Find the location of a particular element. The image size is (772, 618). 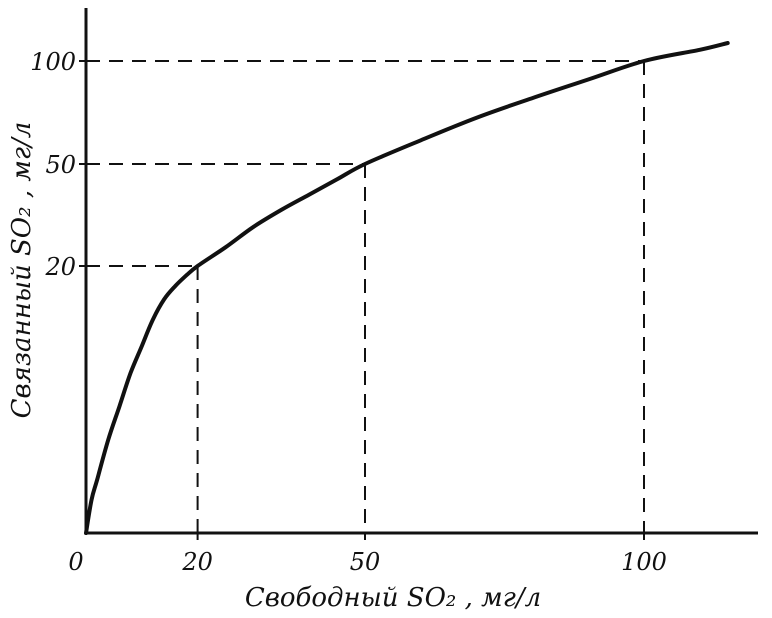

x-axis-title: Свободный SO₂ , мг/л is located at coordinates (393, 598).